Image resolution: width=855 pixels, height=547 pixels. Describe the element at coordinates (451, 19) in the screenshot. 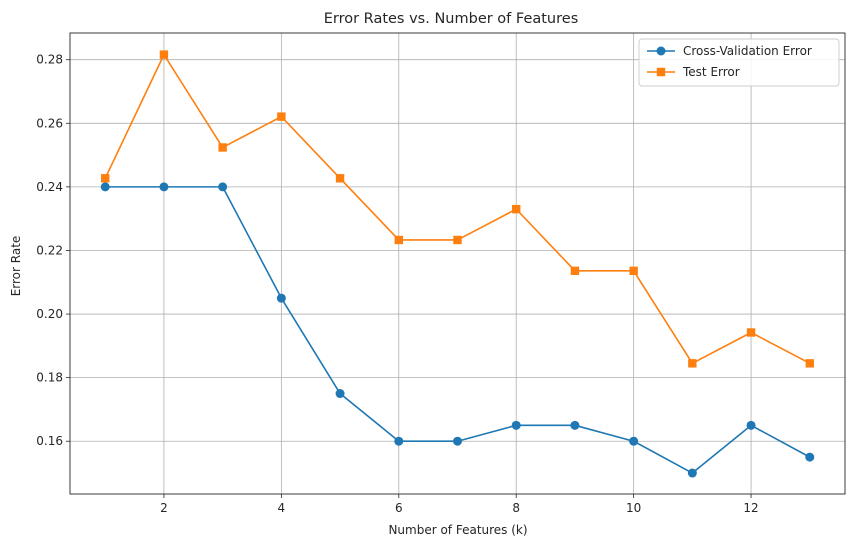

I see `chart-title: Error Rates vs. Number of Features` at that location.